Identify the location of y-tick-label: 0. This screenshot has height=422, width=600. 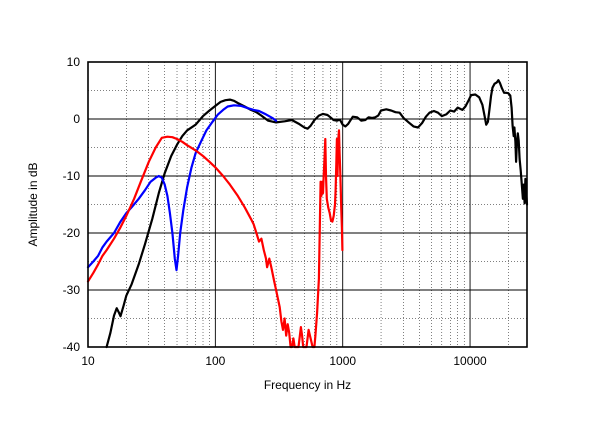
(76, 119).